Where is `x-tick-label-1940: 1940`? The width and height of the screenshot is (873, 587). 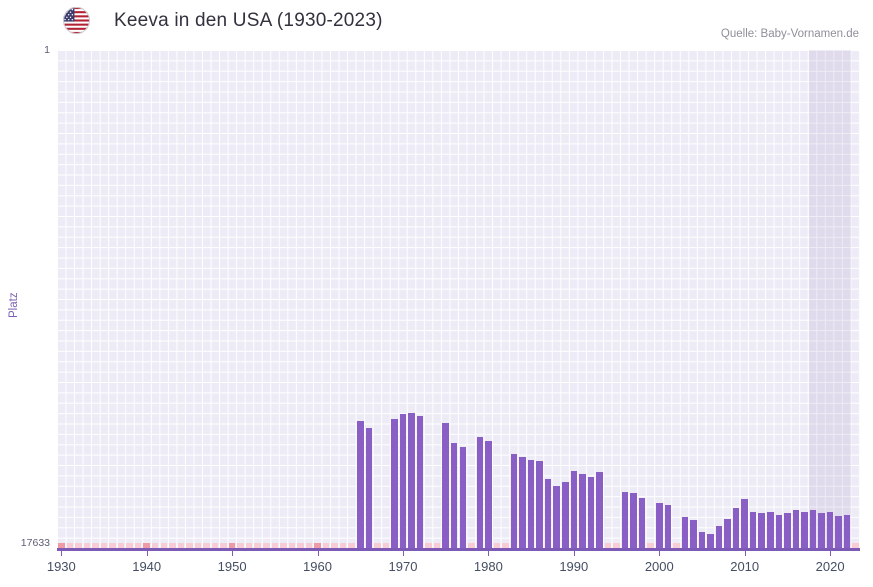
x-tick-label-1940: 1940 is located at coordinates (147, 566).